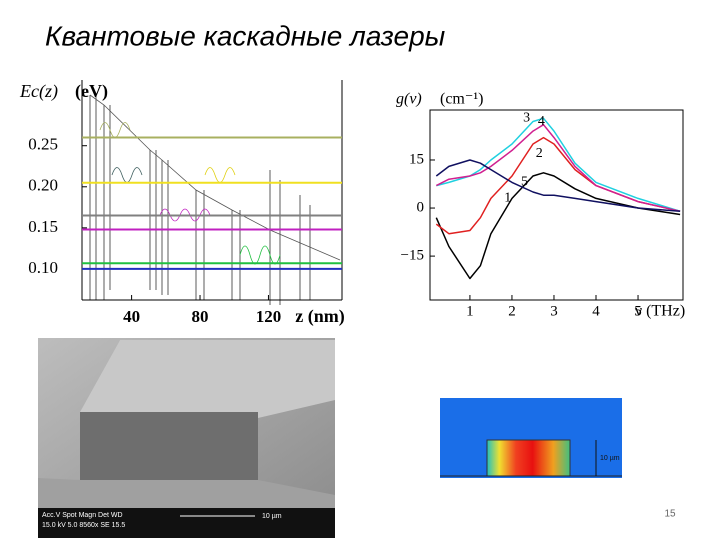 The width and height of the screenshot is (720, 540). Describe the element at coordinates (83, 525) in the screenshot. I see `sem-info: 15.0 kV 5.0 8560x SE 15.5` at that location.